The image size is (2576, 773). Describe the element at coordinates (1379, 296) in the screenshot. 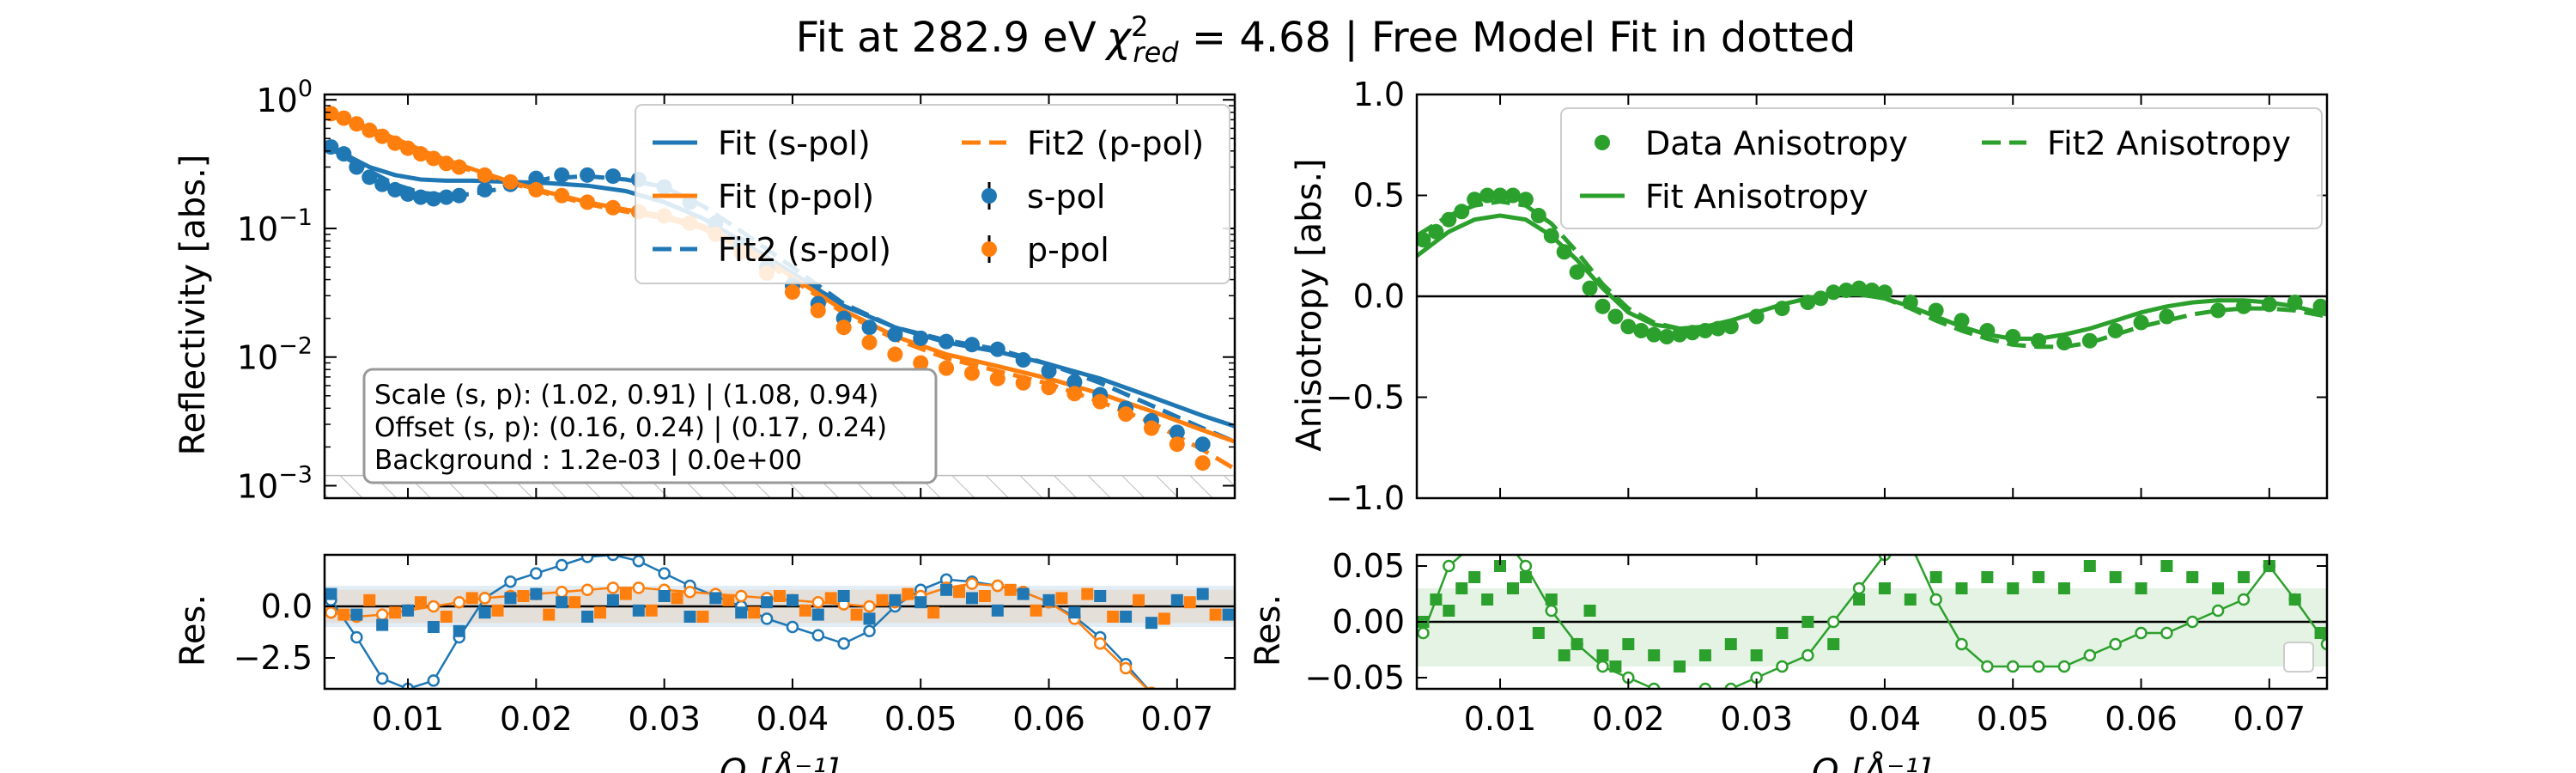

I see `y-tick-label: 0.0` at that location.